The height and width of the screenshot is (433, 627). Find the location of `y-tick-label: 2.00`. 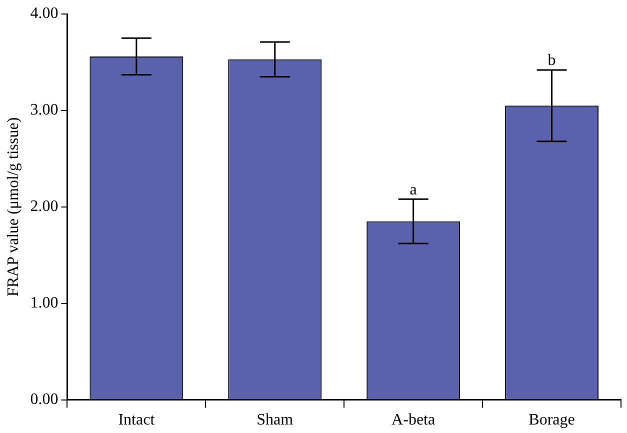

y-tick-label: 2.00 is located at coordinates (44, 207).